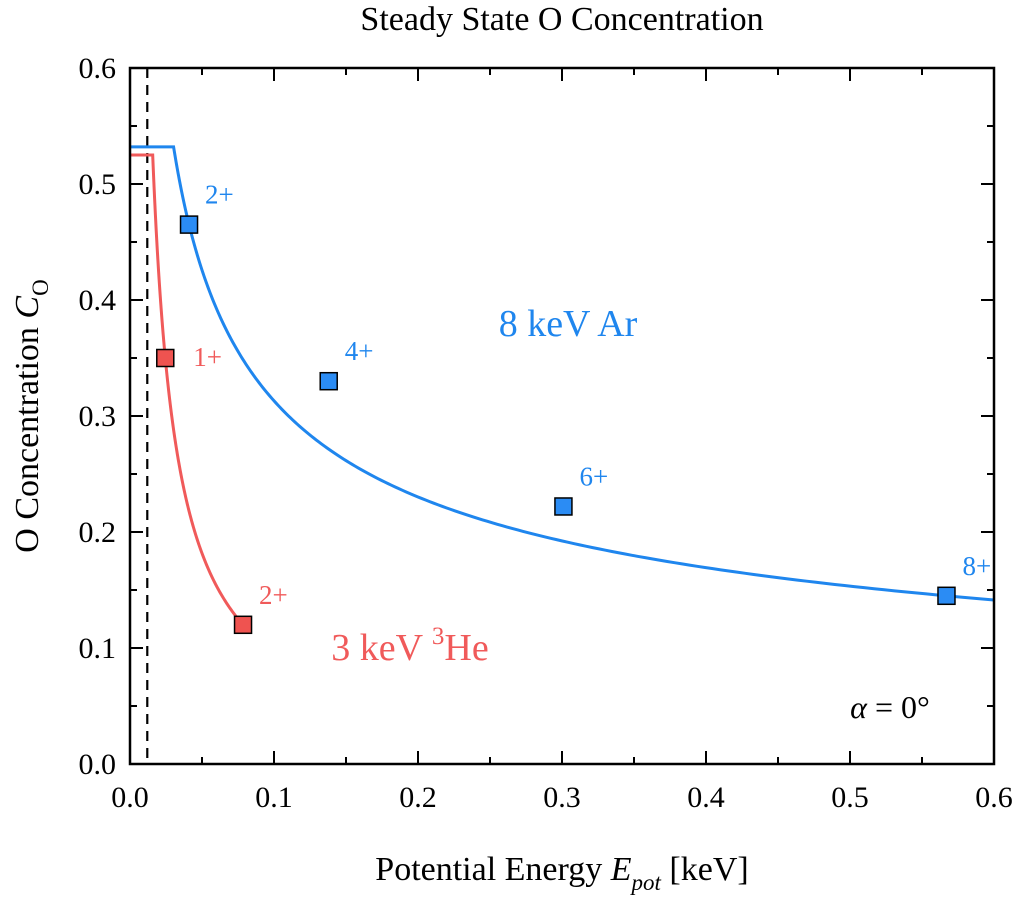 This screenshot has height=902, width=1017. I want to click on x-tick-label-2: 0.2, so click(418, 797).